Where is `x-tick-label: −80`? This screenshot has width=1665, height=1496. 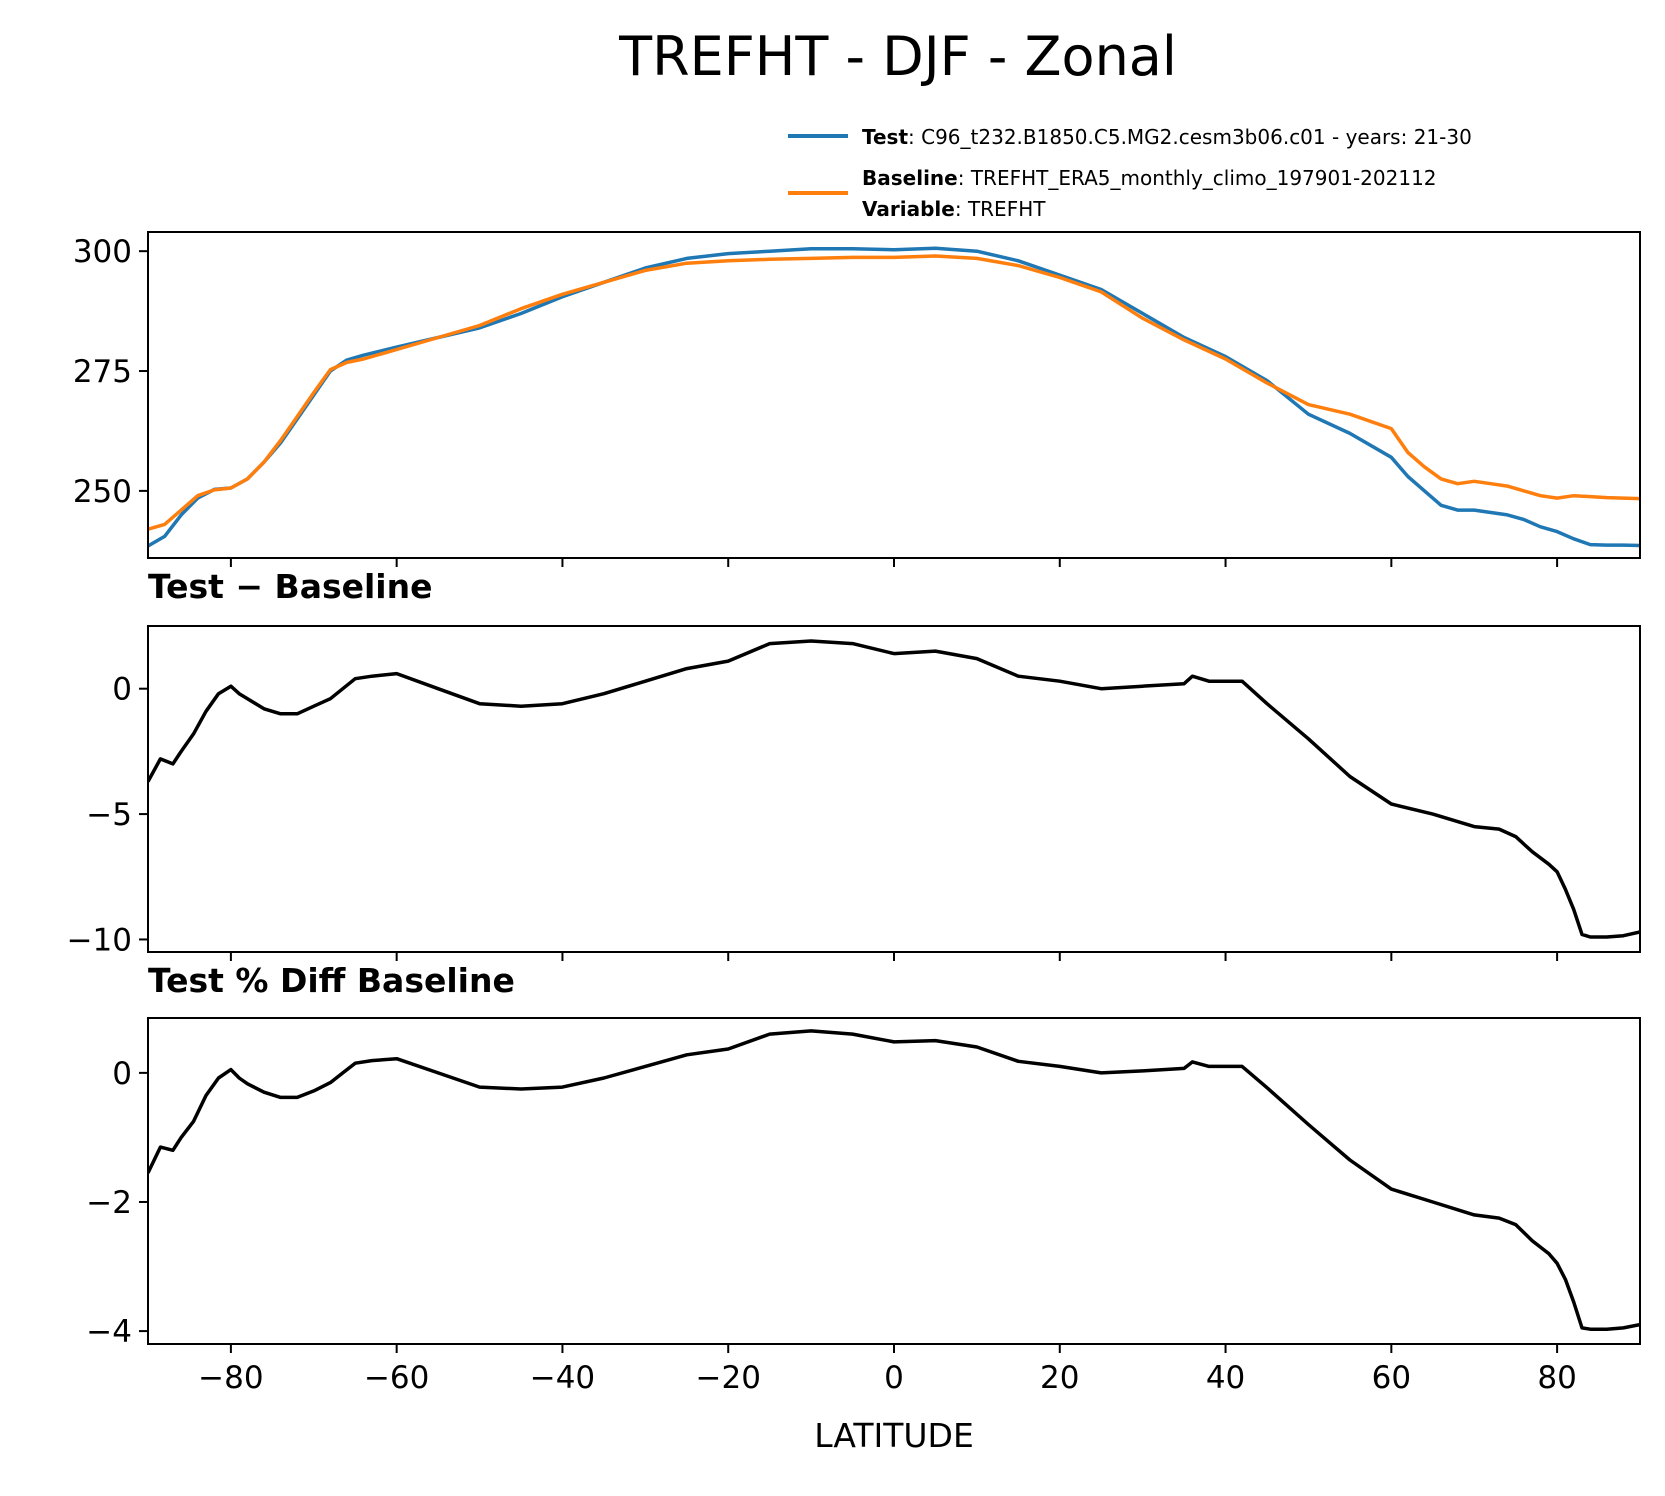 x-tick-label: −80 is located at coordinates (230, 1378).